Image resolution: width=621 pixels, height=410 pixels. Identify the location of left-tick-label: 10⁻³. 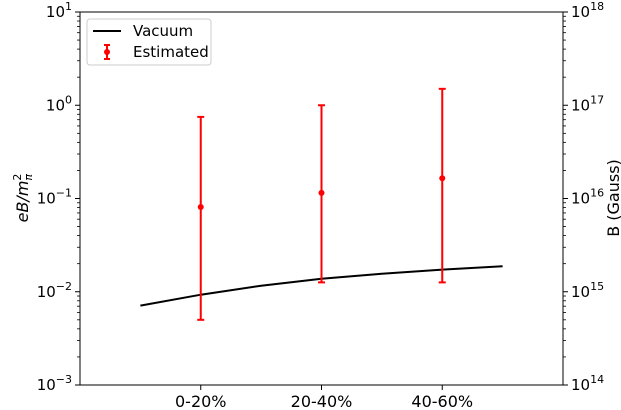
(54, 383).